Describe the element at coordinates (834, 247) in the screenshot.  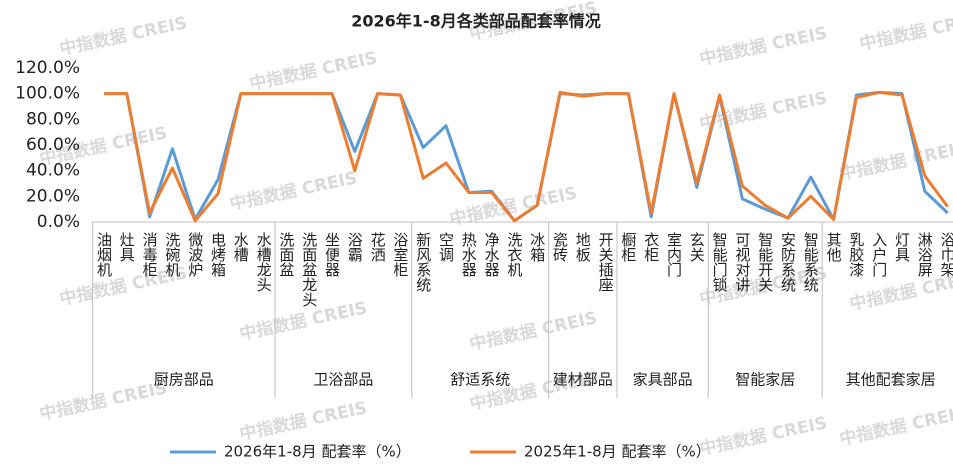
I see `x-tick-label: 其他` at that location.